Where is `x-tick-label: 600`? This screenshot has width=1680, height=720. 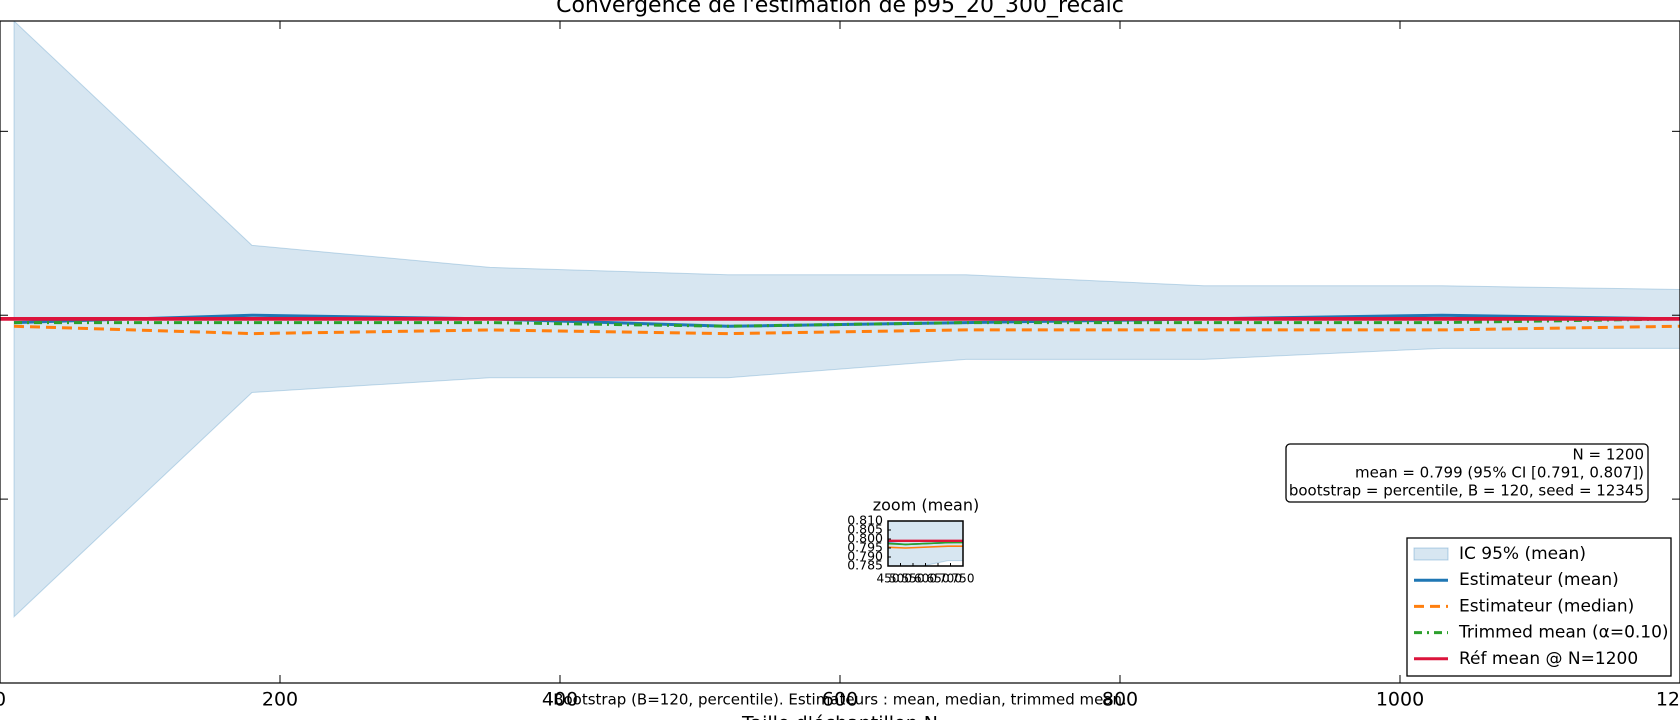
x-tick-label: 600 is located at coordinates (840, 700).